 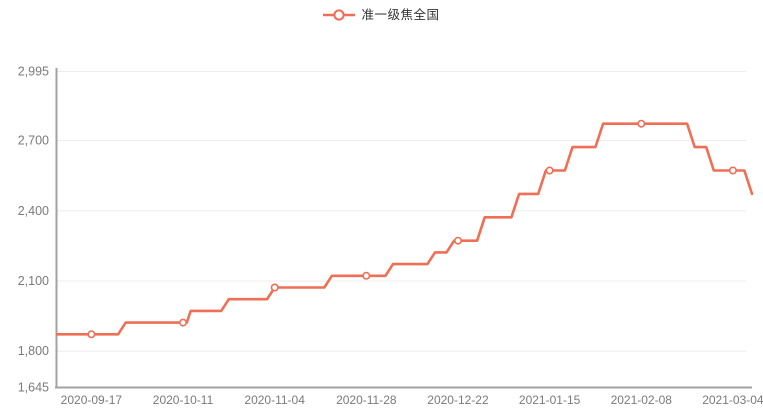 I want to click on y-axis-label: 2,700, so click(x=33, y=141).